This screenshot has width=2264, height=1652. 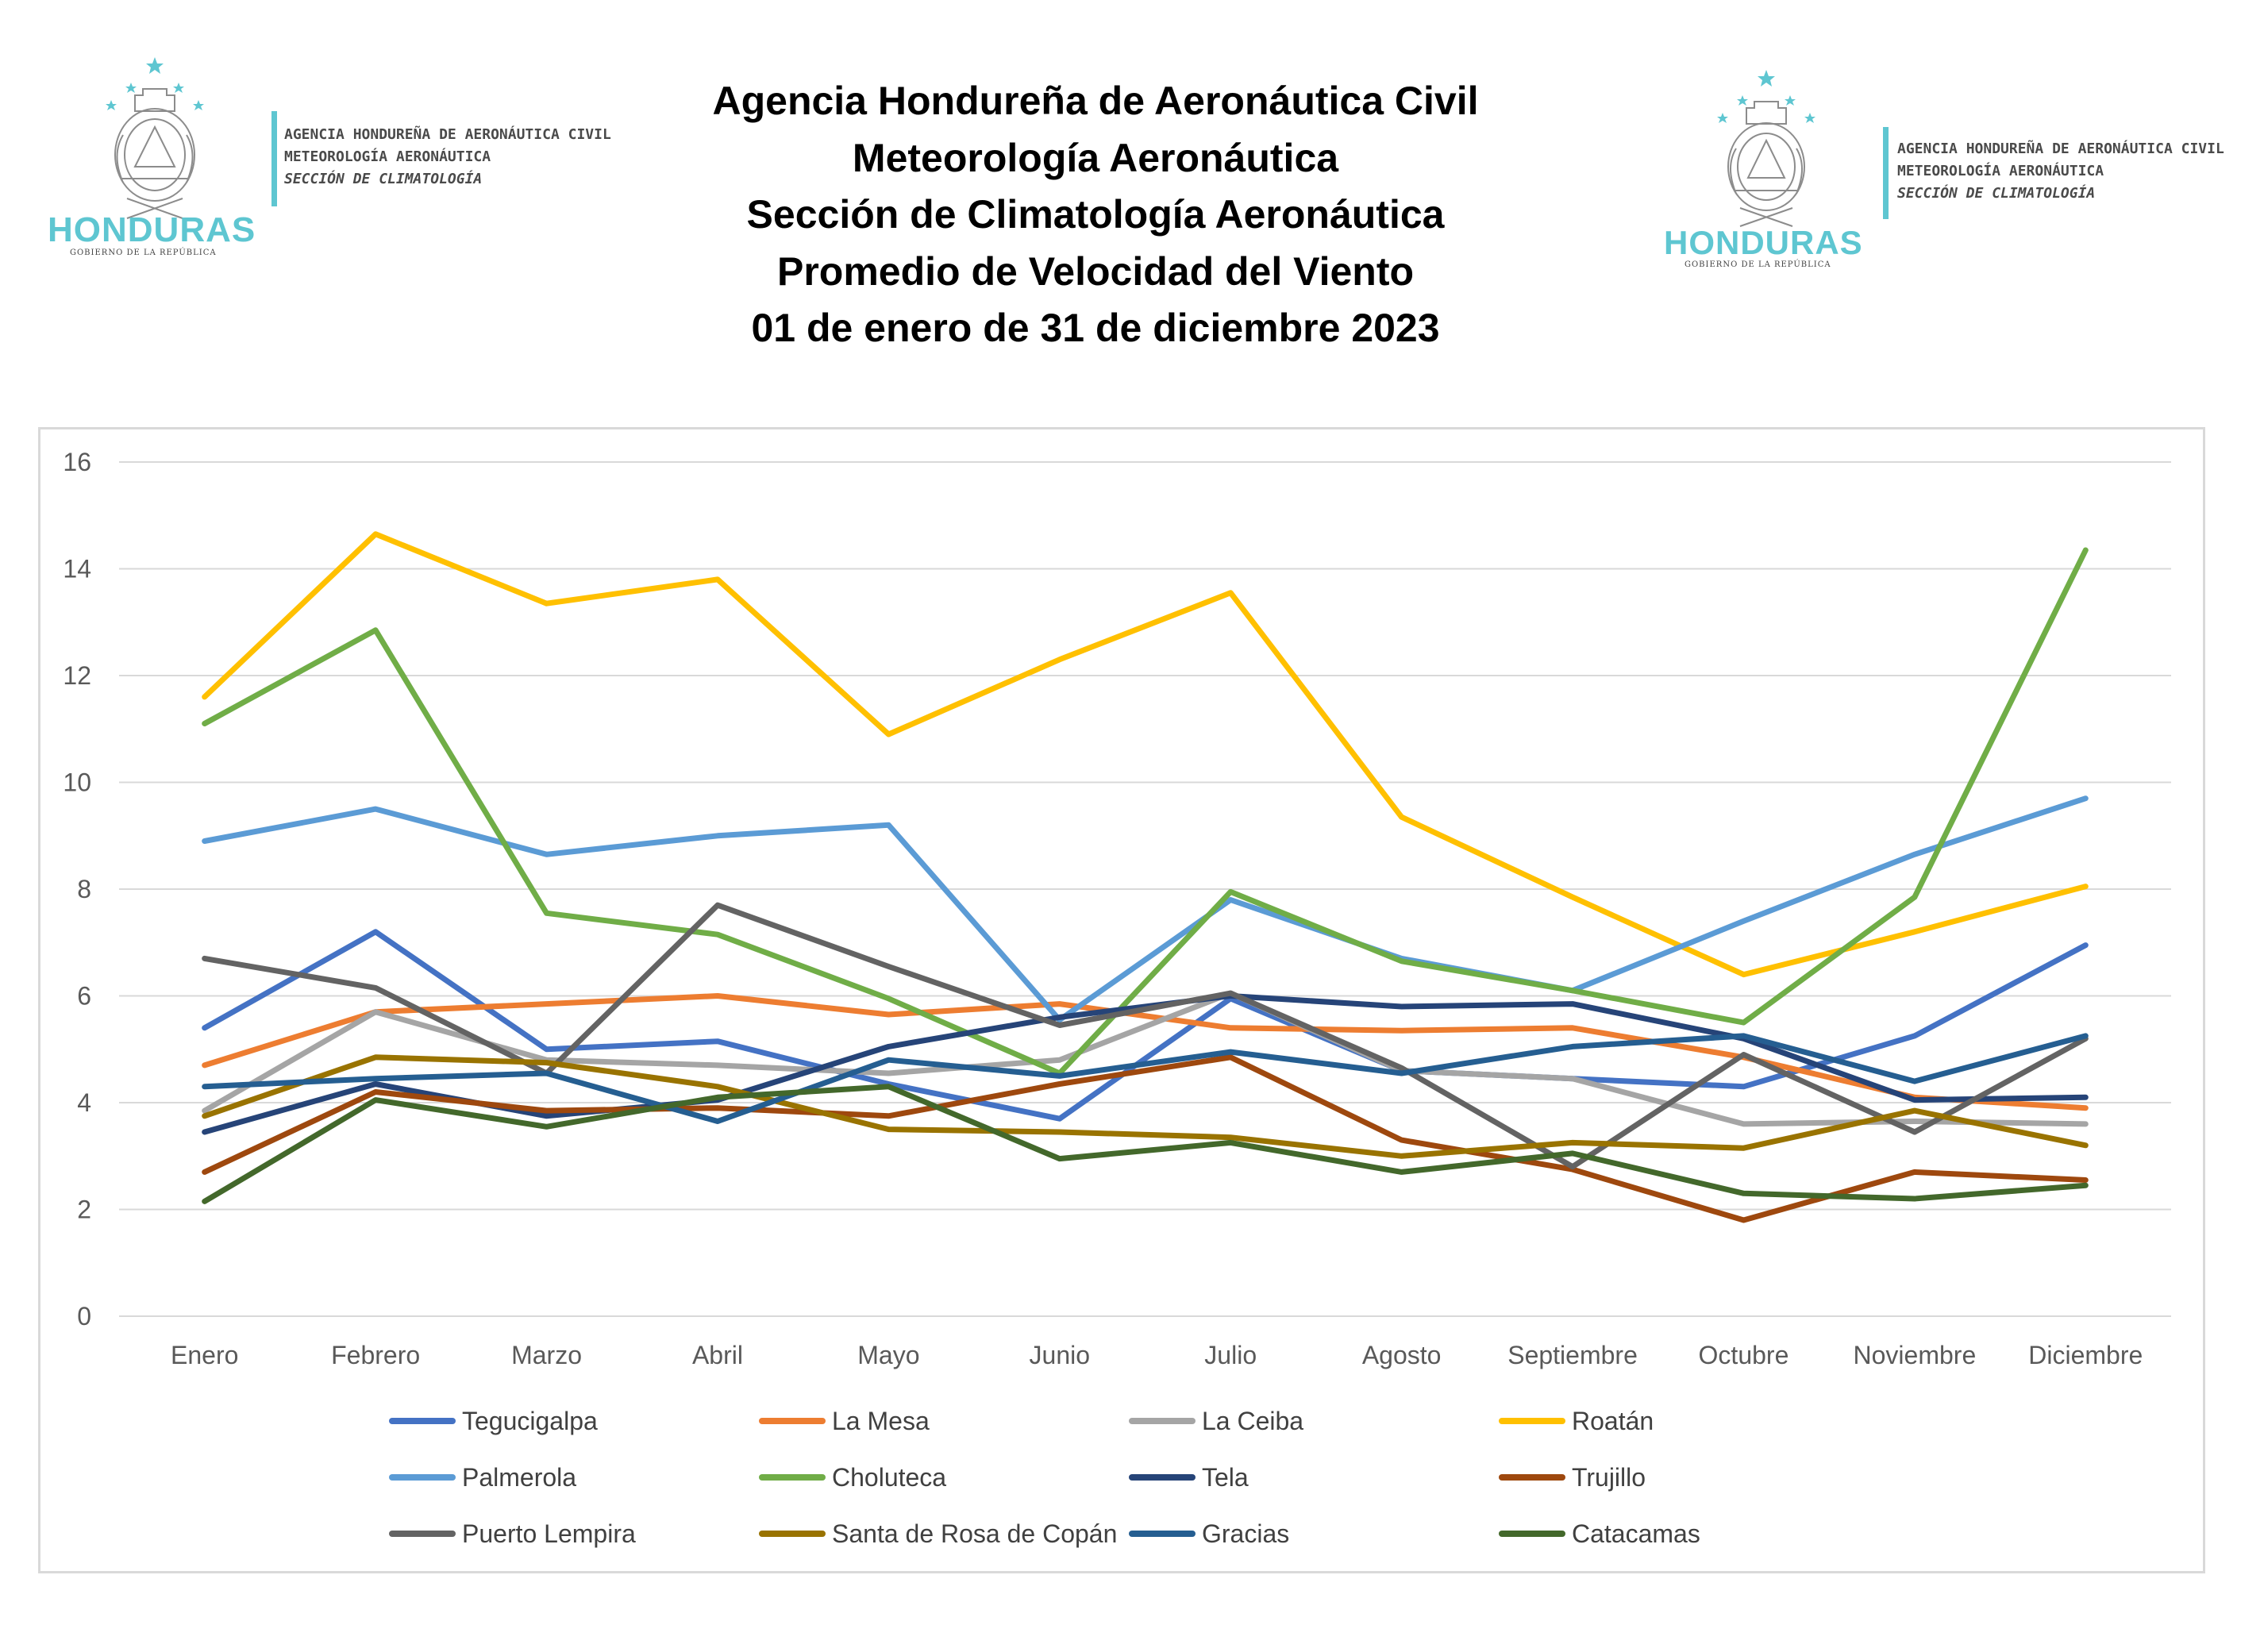 I want to click on title-line-5: 01 de enero de 31 de diciembre 2023, so click(x=1096, y=328).